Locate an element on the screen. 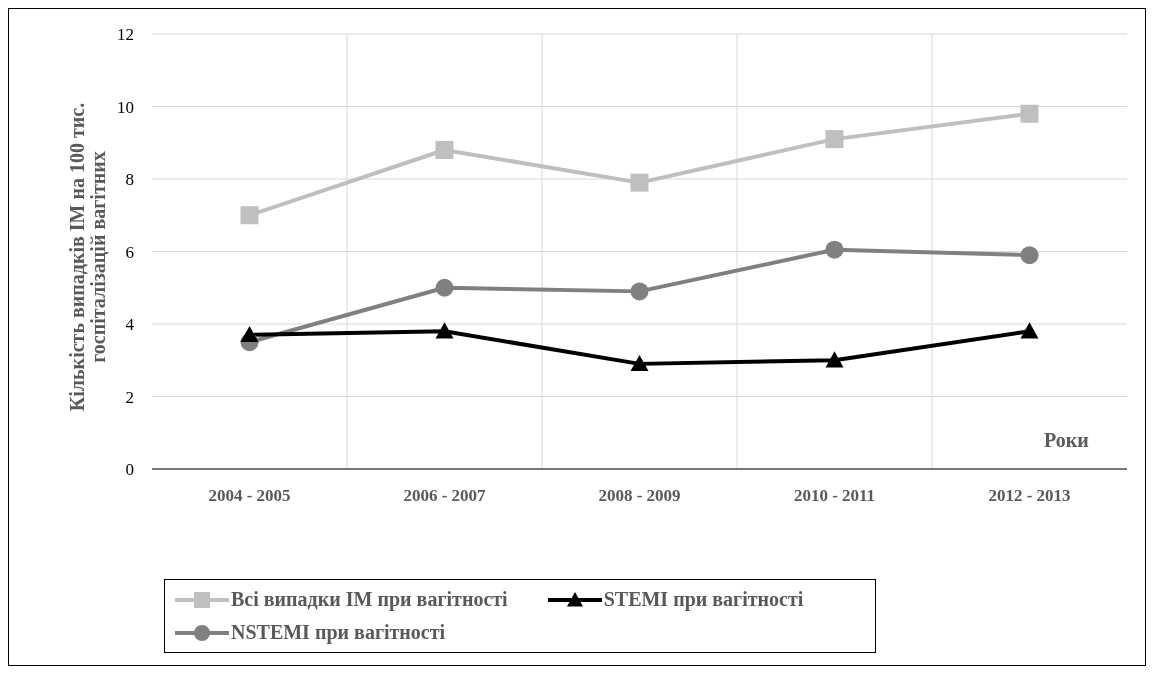 The height and width of the screenshot is (674, 1154). x-tick-label: 2010 - 2011 is located at coordinates (834, 496).